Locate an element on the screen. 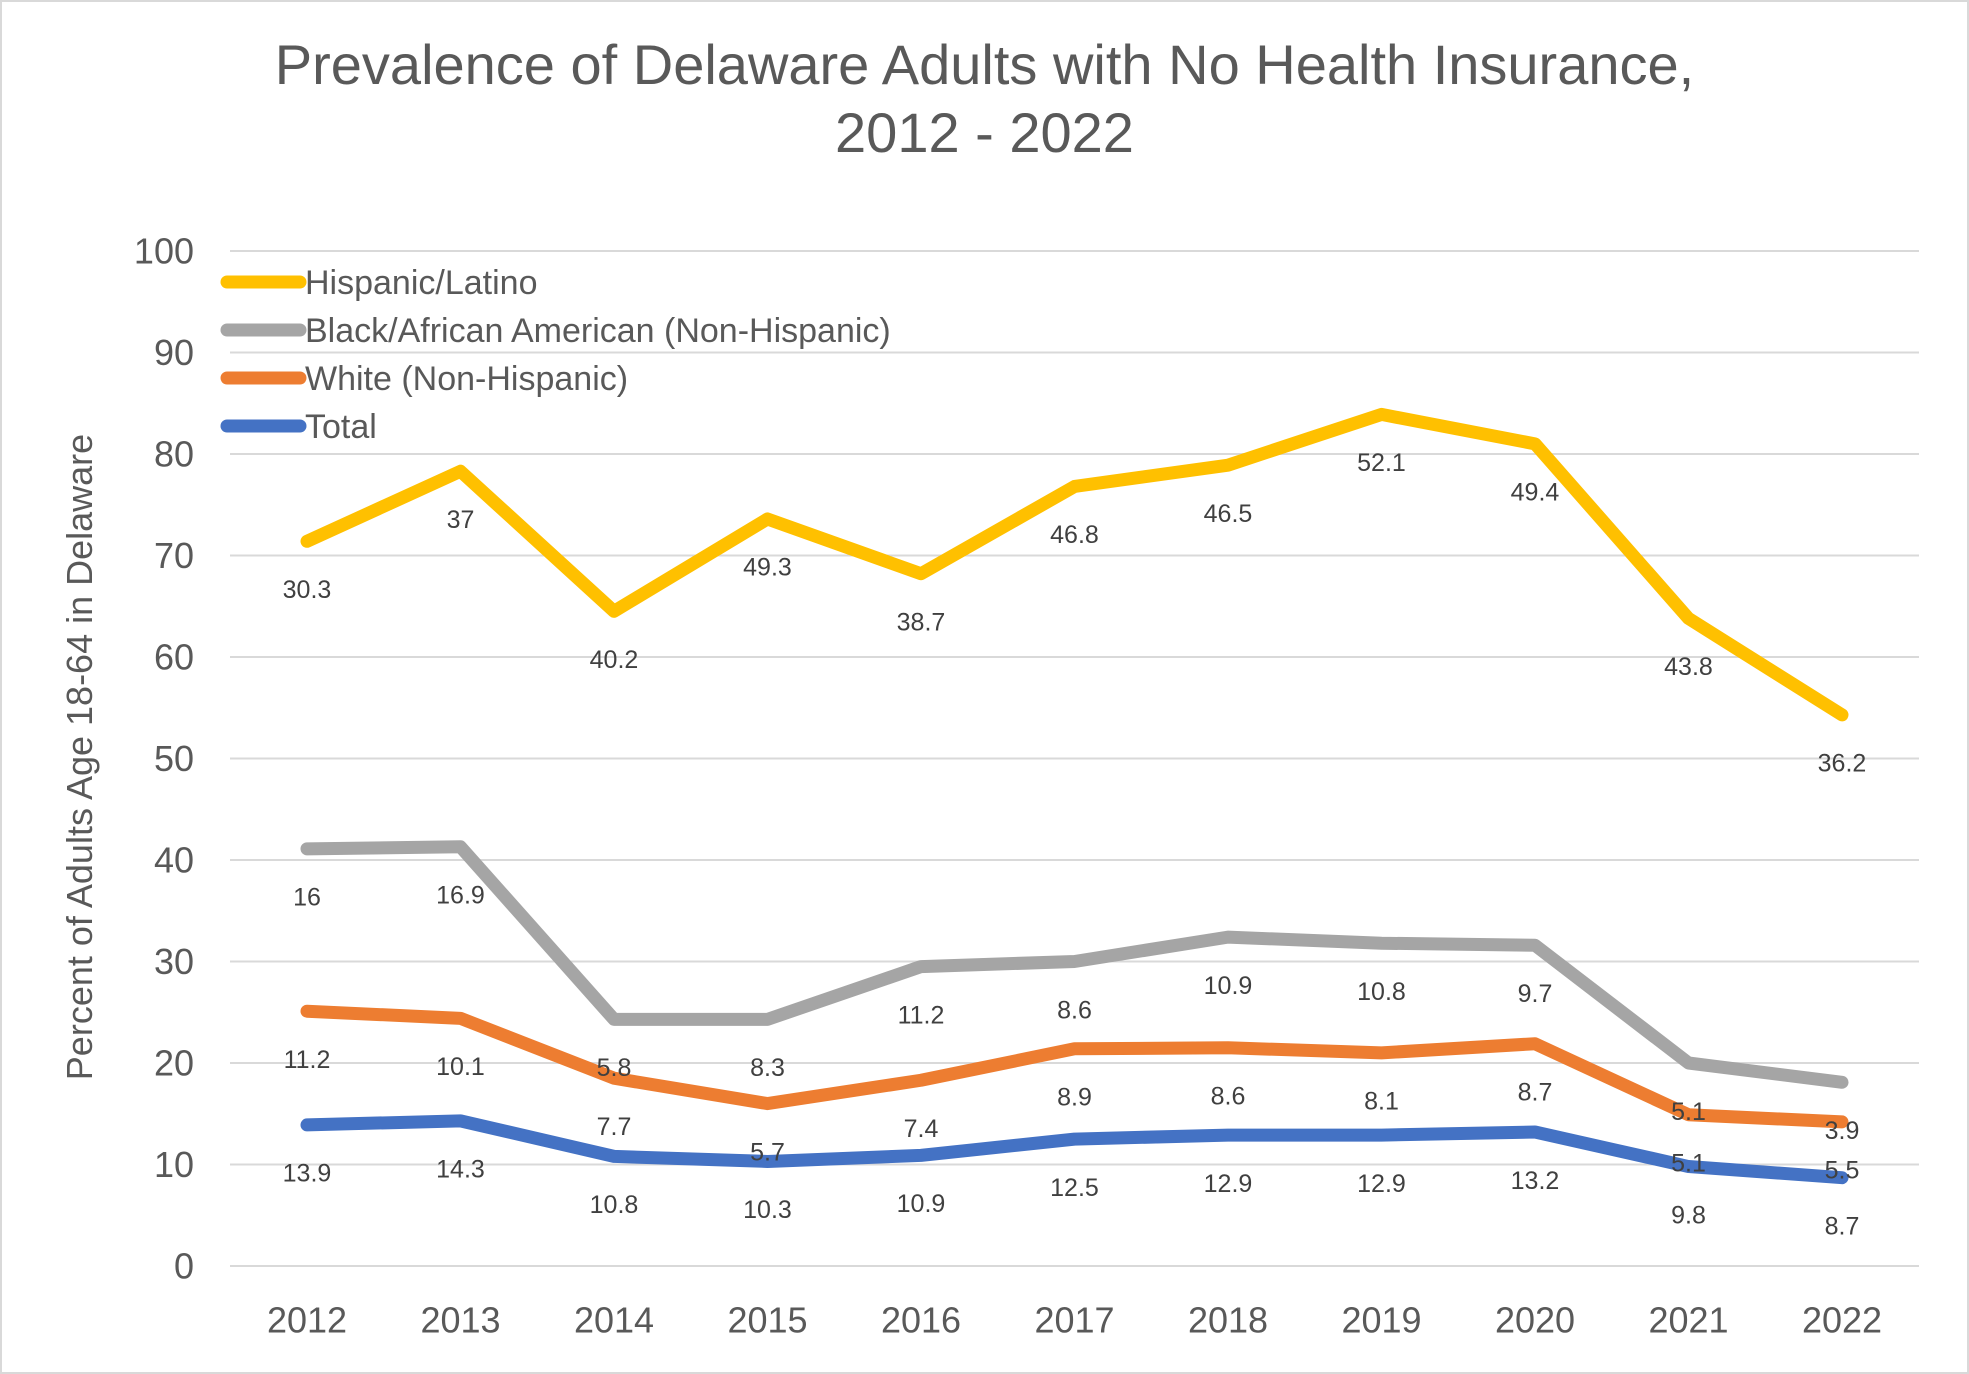  legend-label: White (Non-Hispanic) is located at coordinates (466, 379).